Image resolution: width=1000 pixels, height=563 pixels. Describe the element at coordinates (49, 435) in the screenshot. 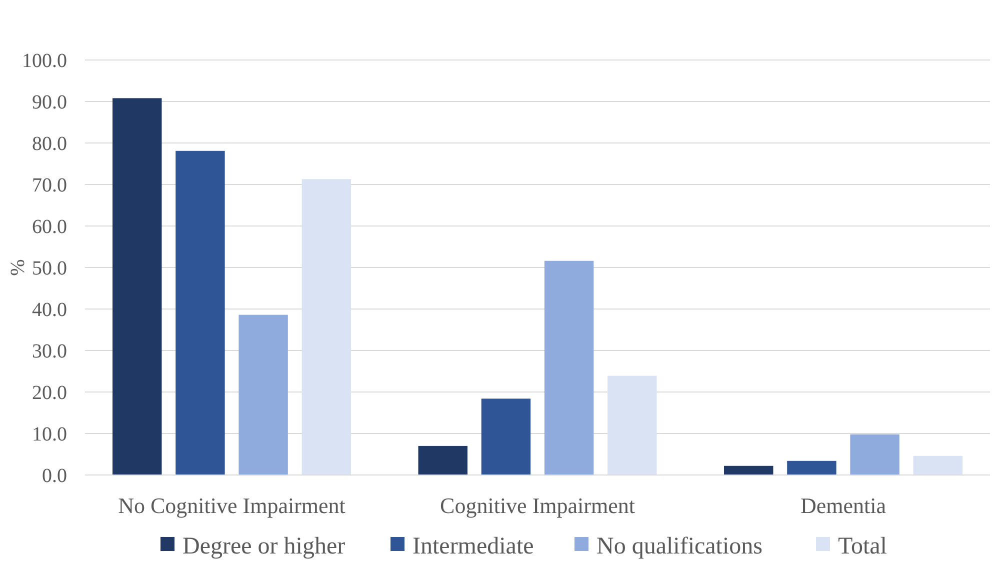

I see `y-tick-label: 10.0` at that location.